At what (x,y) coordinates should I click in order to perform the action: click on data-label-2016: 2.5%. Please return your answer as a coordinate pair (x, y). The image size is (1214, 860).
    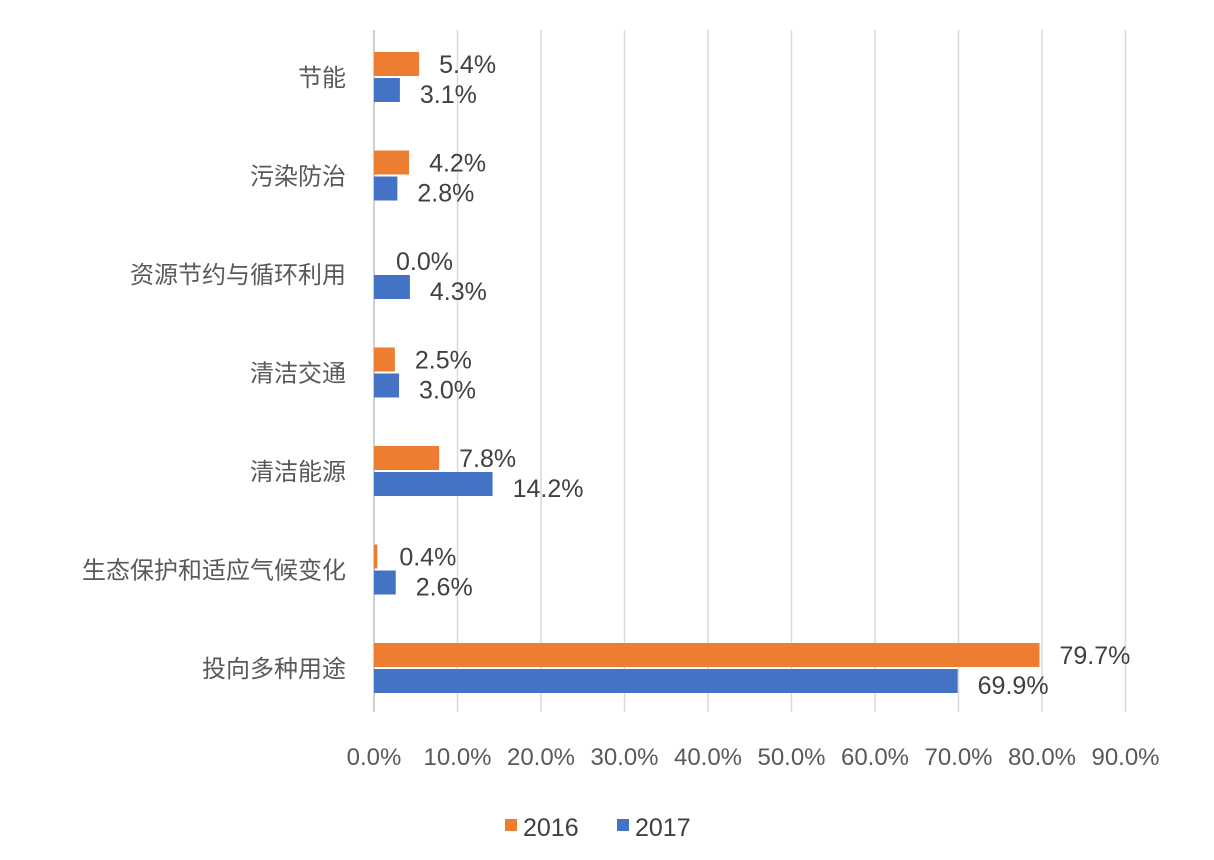
    Looking at the image, I should click on (443, 361).